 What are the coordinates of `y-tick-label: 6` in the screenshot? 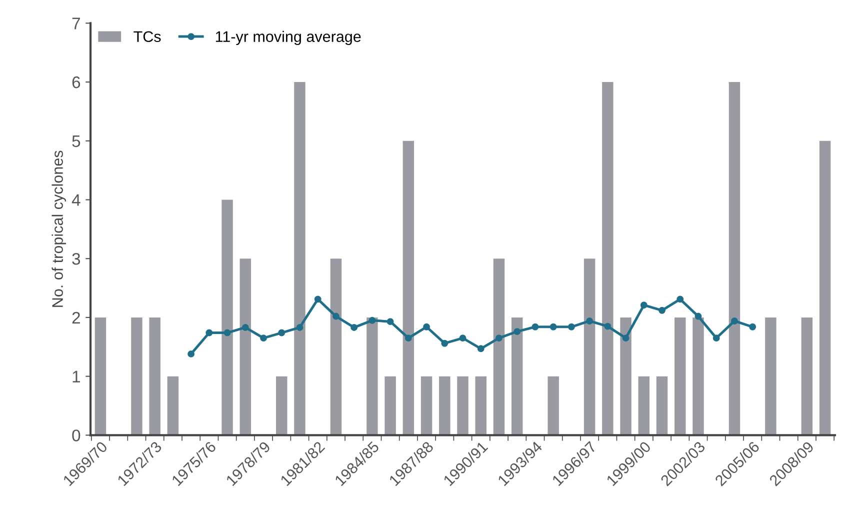 It's located at (76, 82).